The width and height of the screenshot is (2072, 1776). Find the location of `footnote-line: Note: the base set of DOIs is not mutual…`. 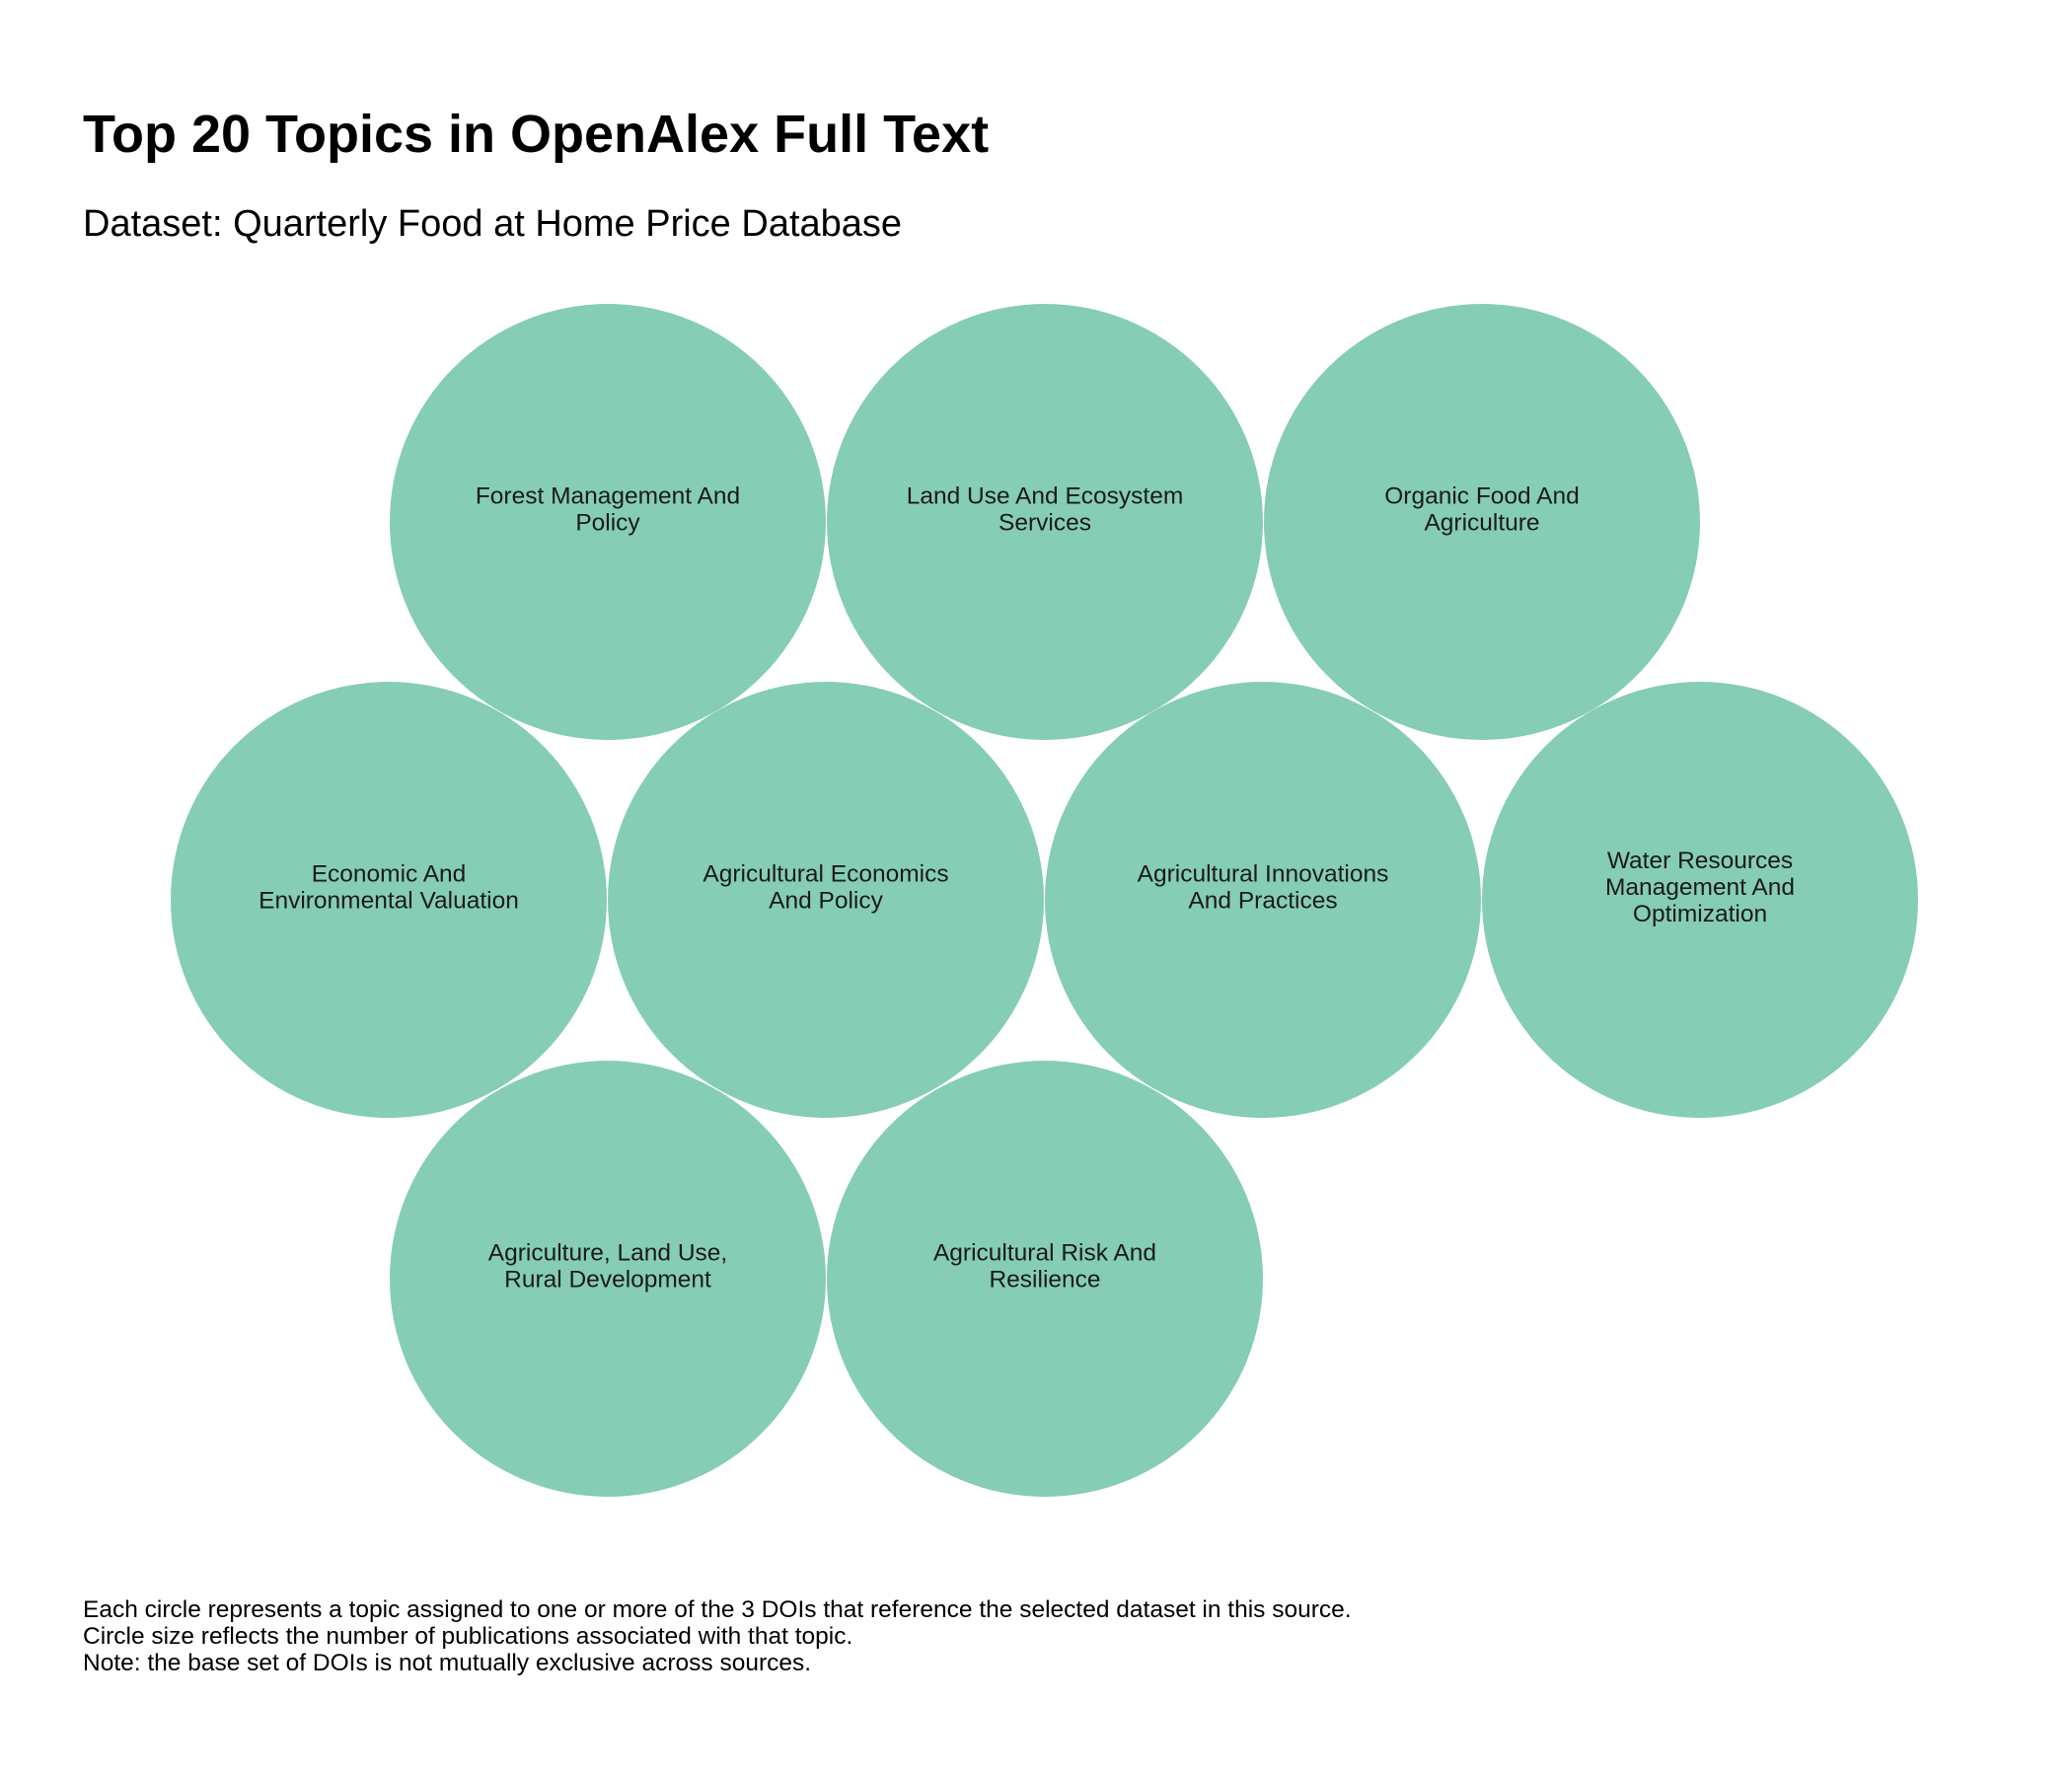

footnote-line: Note: the base set of DOIs is not mutual… is located at coordinates (448, 1663).